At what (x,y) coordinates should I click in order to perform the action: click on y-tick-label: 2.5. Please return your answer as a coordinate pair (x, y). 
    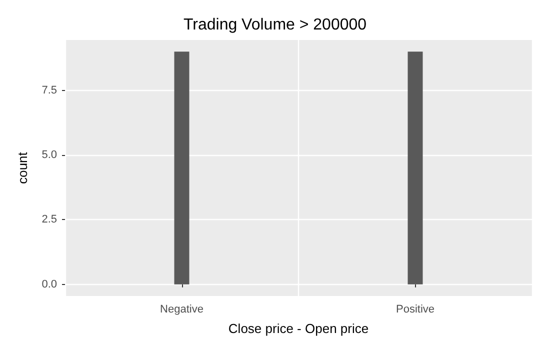
    Looking at the image, I should click on (49, 220).